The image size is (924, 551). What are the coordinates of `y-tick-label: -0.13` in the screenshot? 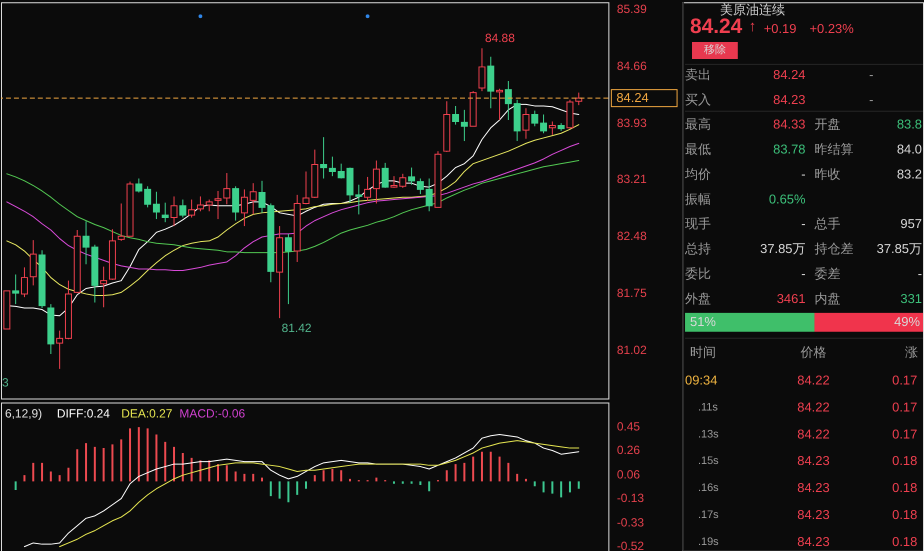 It's located at (630, 497).